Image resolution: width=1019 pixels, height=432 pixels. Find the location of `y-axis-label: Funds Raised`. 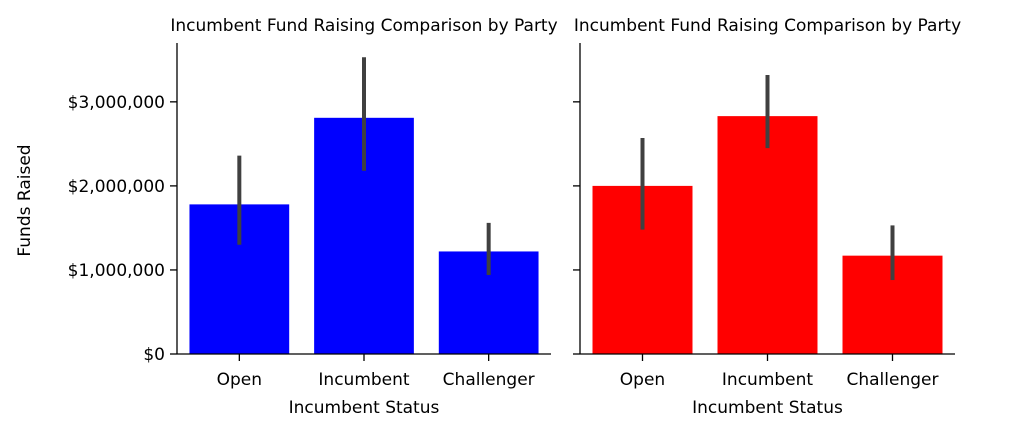

y-axis-label: Funds Raised is located at coordinates (25, 200).